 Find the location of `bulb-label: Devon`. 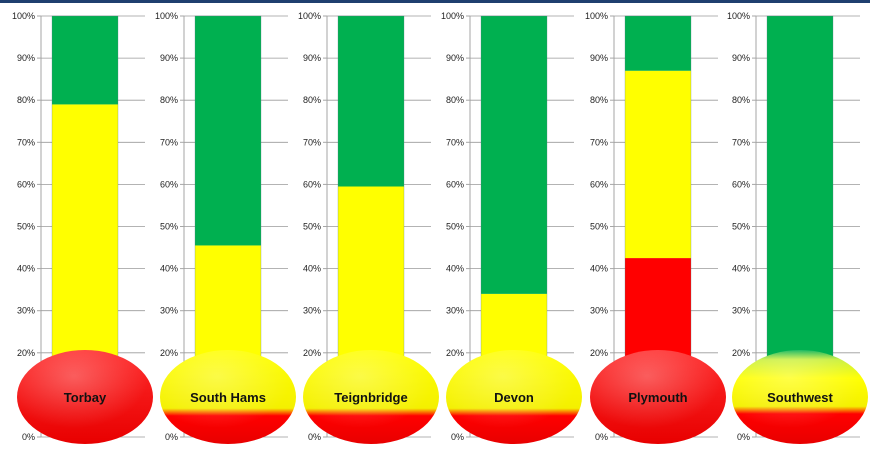

bulb-label: Devon is located at coordinates (514, 397).